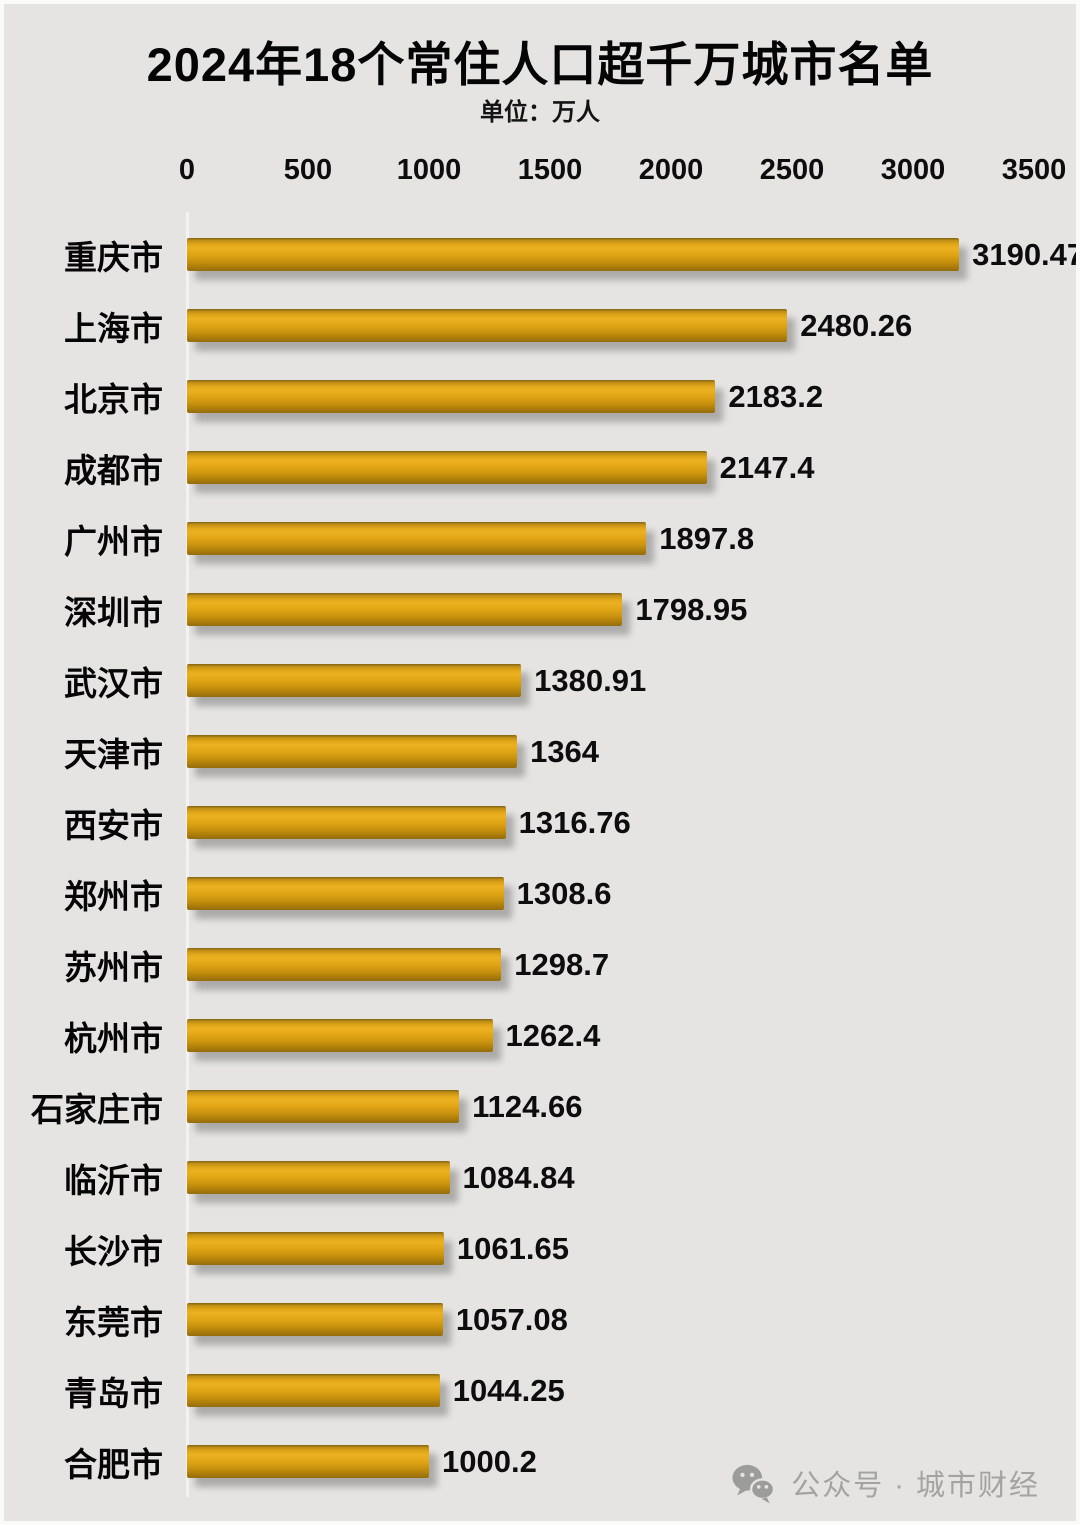 The height and width of the screenshot is (1525, 1080). What do you see at coordinates (631, 964) in the screenshot?
I see `bar-track: 1298.7` at bounding box center [631, 964].